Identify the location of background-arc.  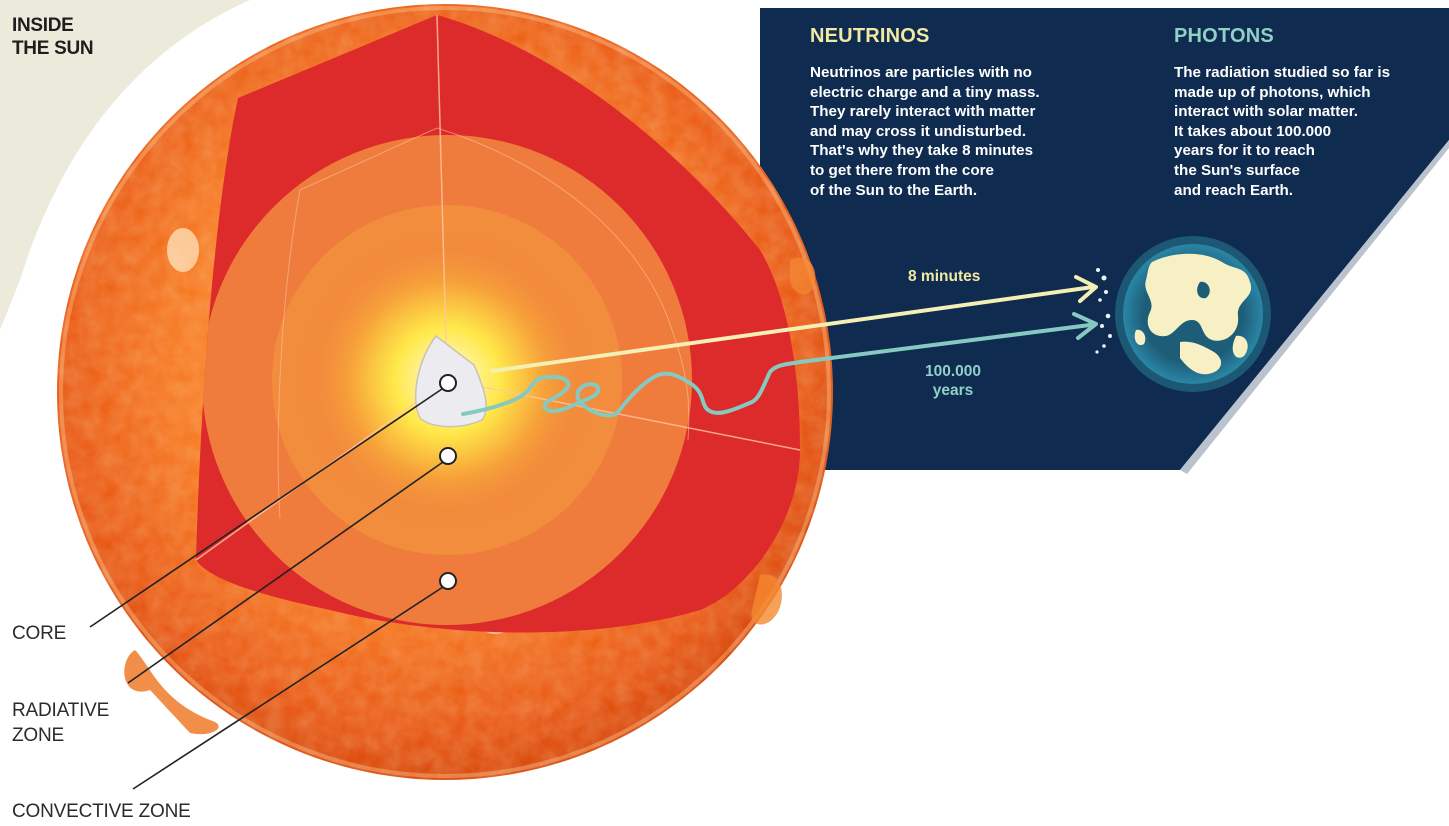
(125, 165).